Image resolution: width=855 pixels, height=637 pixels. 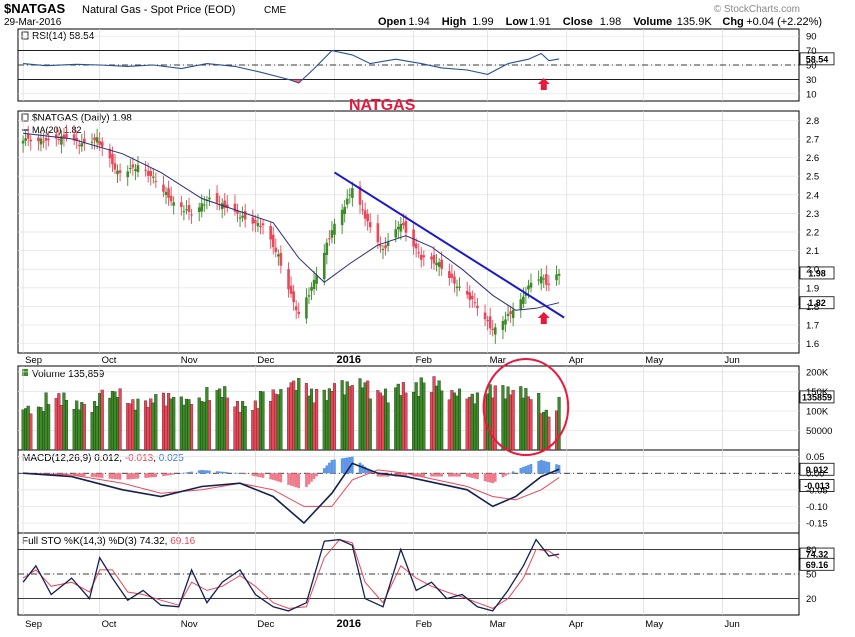 I want to click on x-axis-label: Mar, so click(x=498, y=360).